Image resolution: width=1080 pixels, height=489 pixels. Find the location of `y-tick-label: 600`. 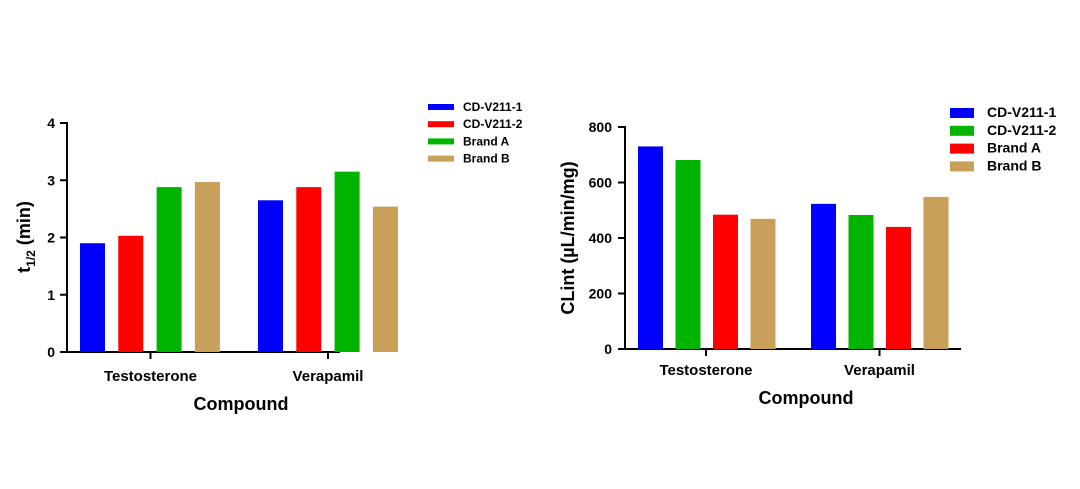

y-tick-label: 600 is located at coordinates (601, 183).